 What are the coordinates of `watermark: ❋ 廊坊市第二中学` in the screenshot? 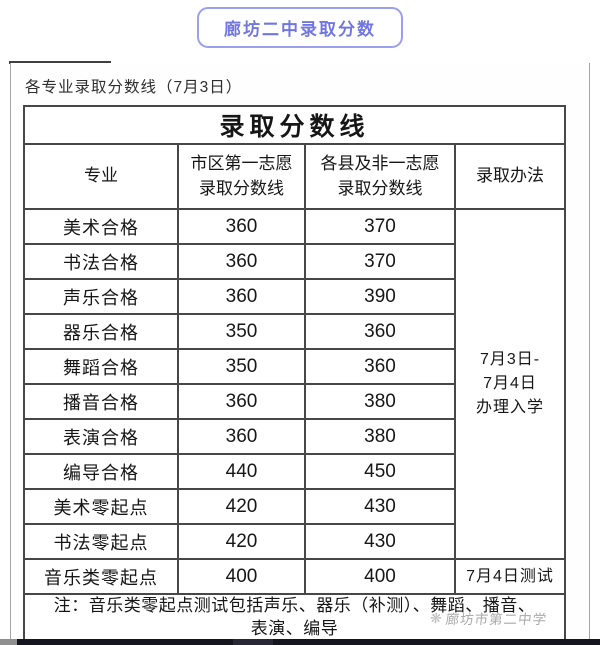 It's located at (488, 618).